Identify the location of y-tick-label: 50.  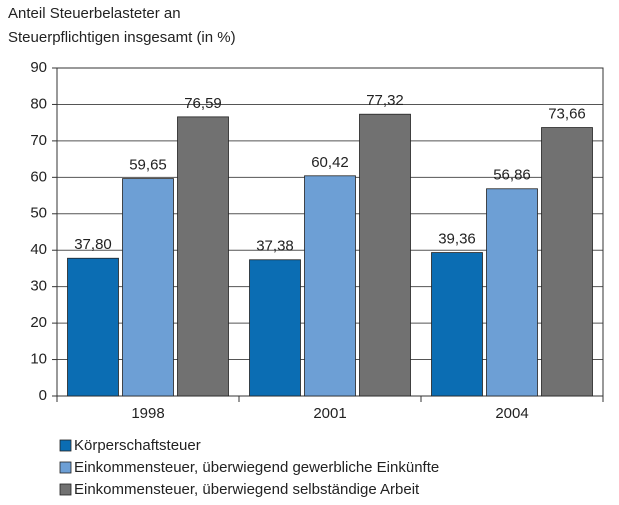
(38, 213).